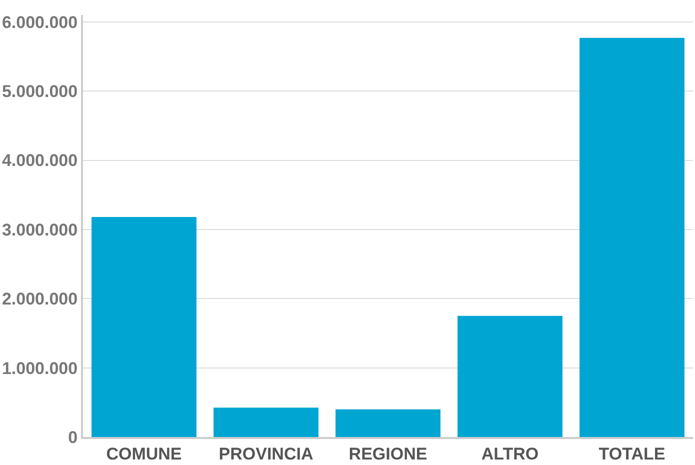  I want to click on x-tick-label: ALTRO, so click(510, 454).